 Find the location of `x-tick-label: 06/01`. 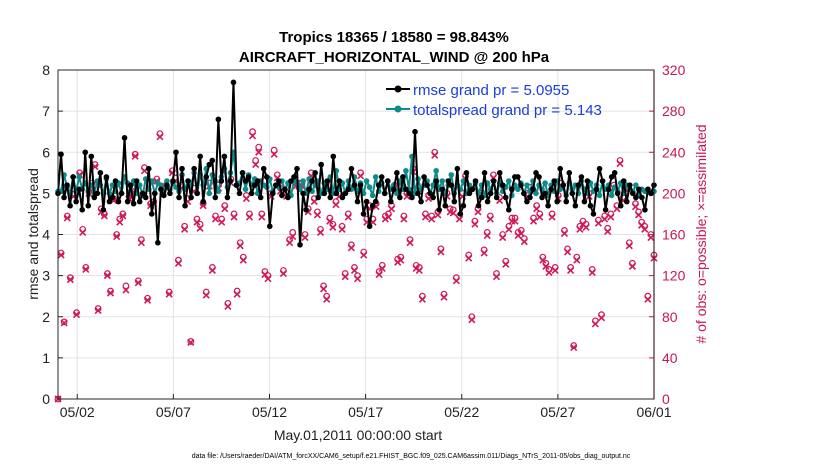

x-tick-label: 06/01 is located at coordinates (653, 412).